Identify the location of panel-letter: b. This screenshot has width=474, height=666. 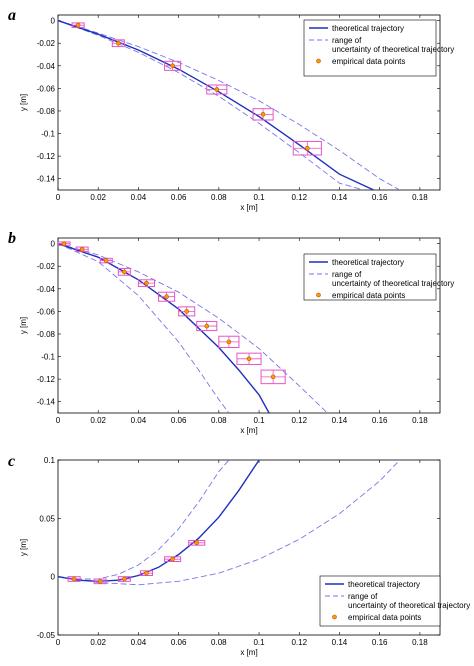
(12, 238).